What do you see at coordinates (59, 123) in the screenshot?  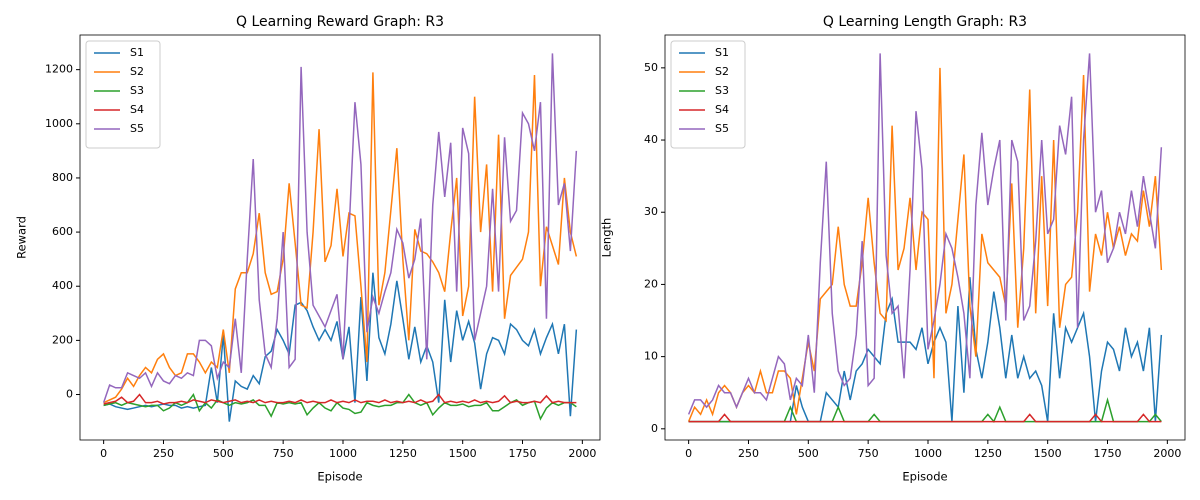 I see `y-tick-label: 1000` at bounding box center [59, 123].